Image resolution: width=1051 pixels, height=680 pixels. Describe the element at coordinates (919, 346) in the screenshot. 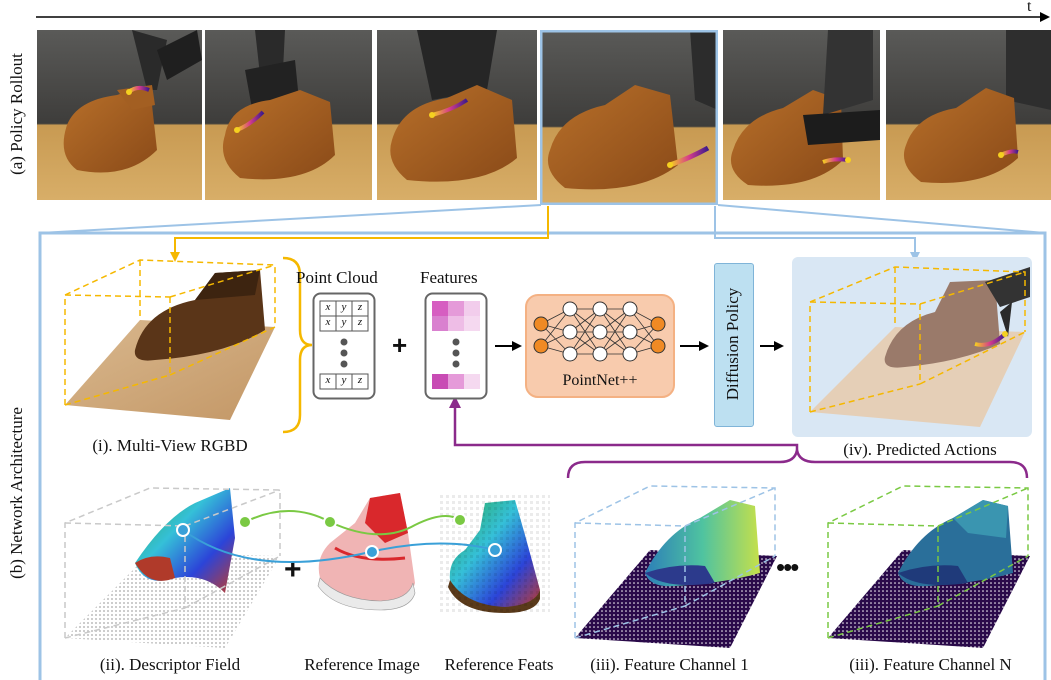

I see `predicted-actions-figure` at that location.